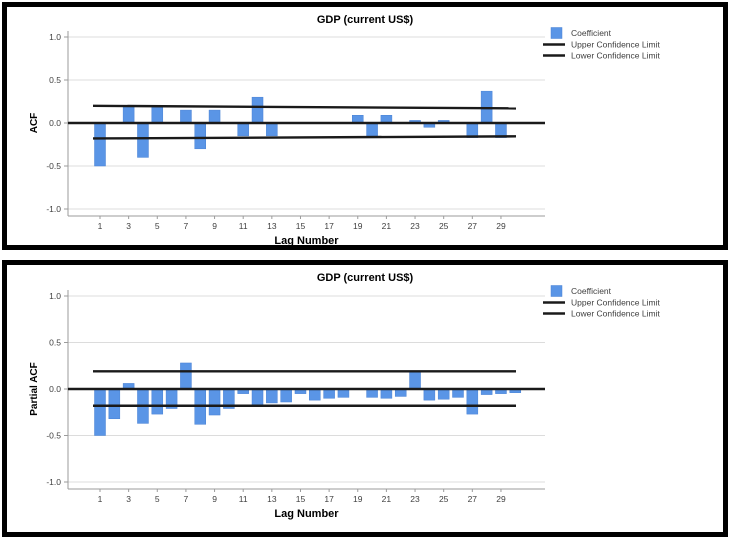  Describe the element at coordinates (34, 389) in the screenshot. I see `y-axis-title: Partial ACF` at that location.